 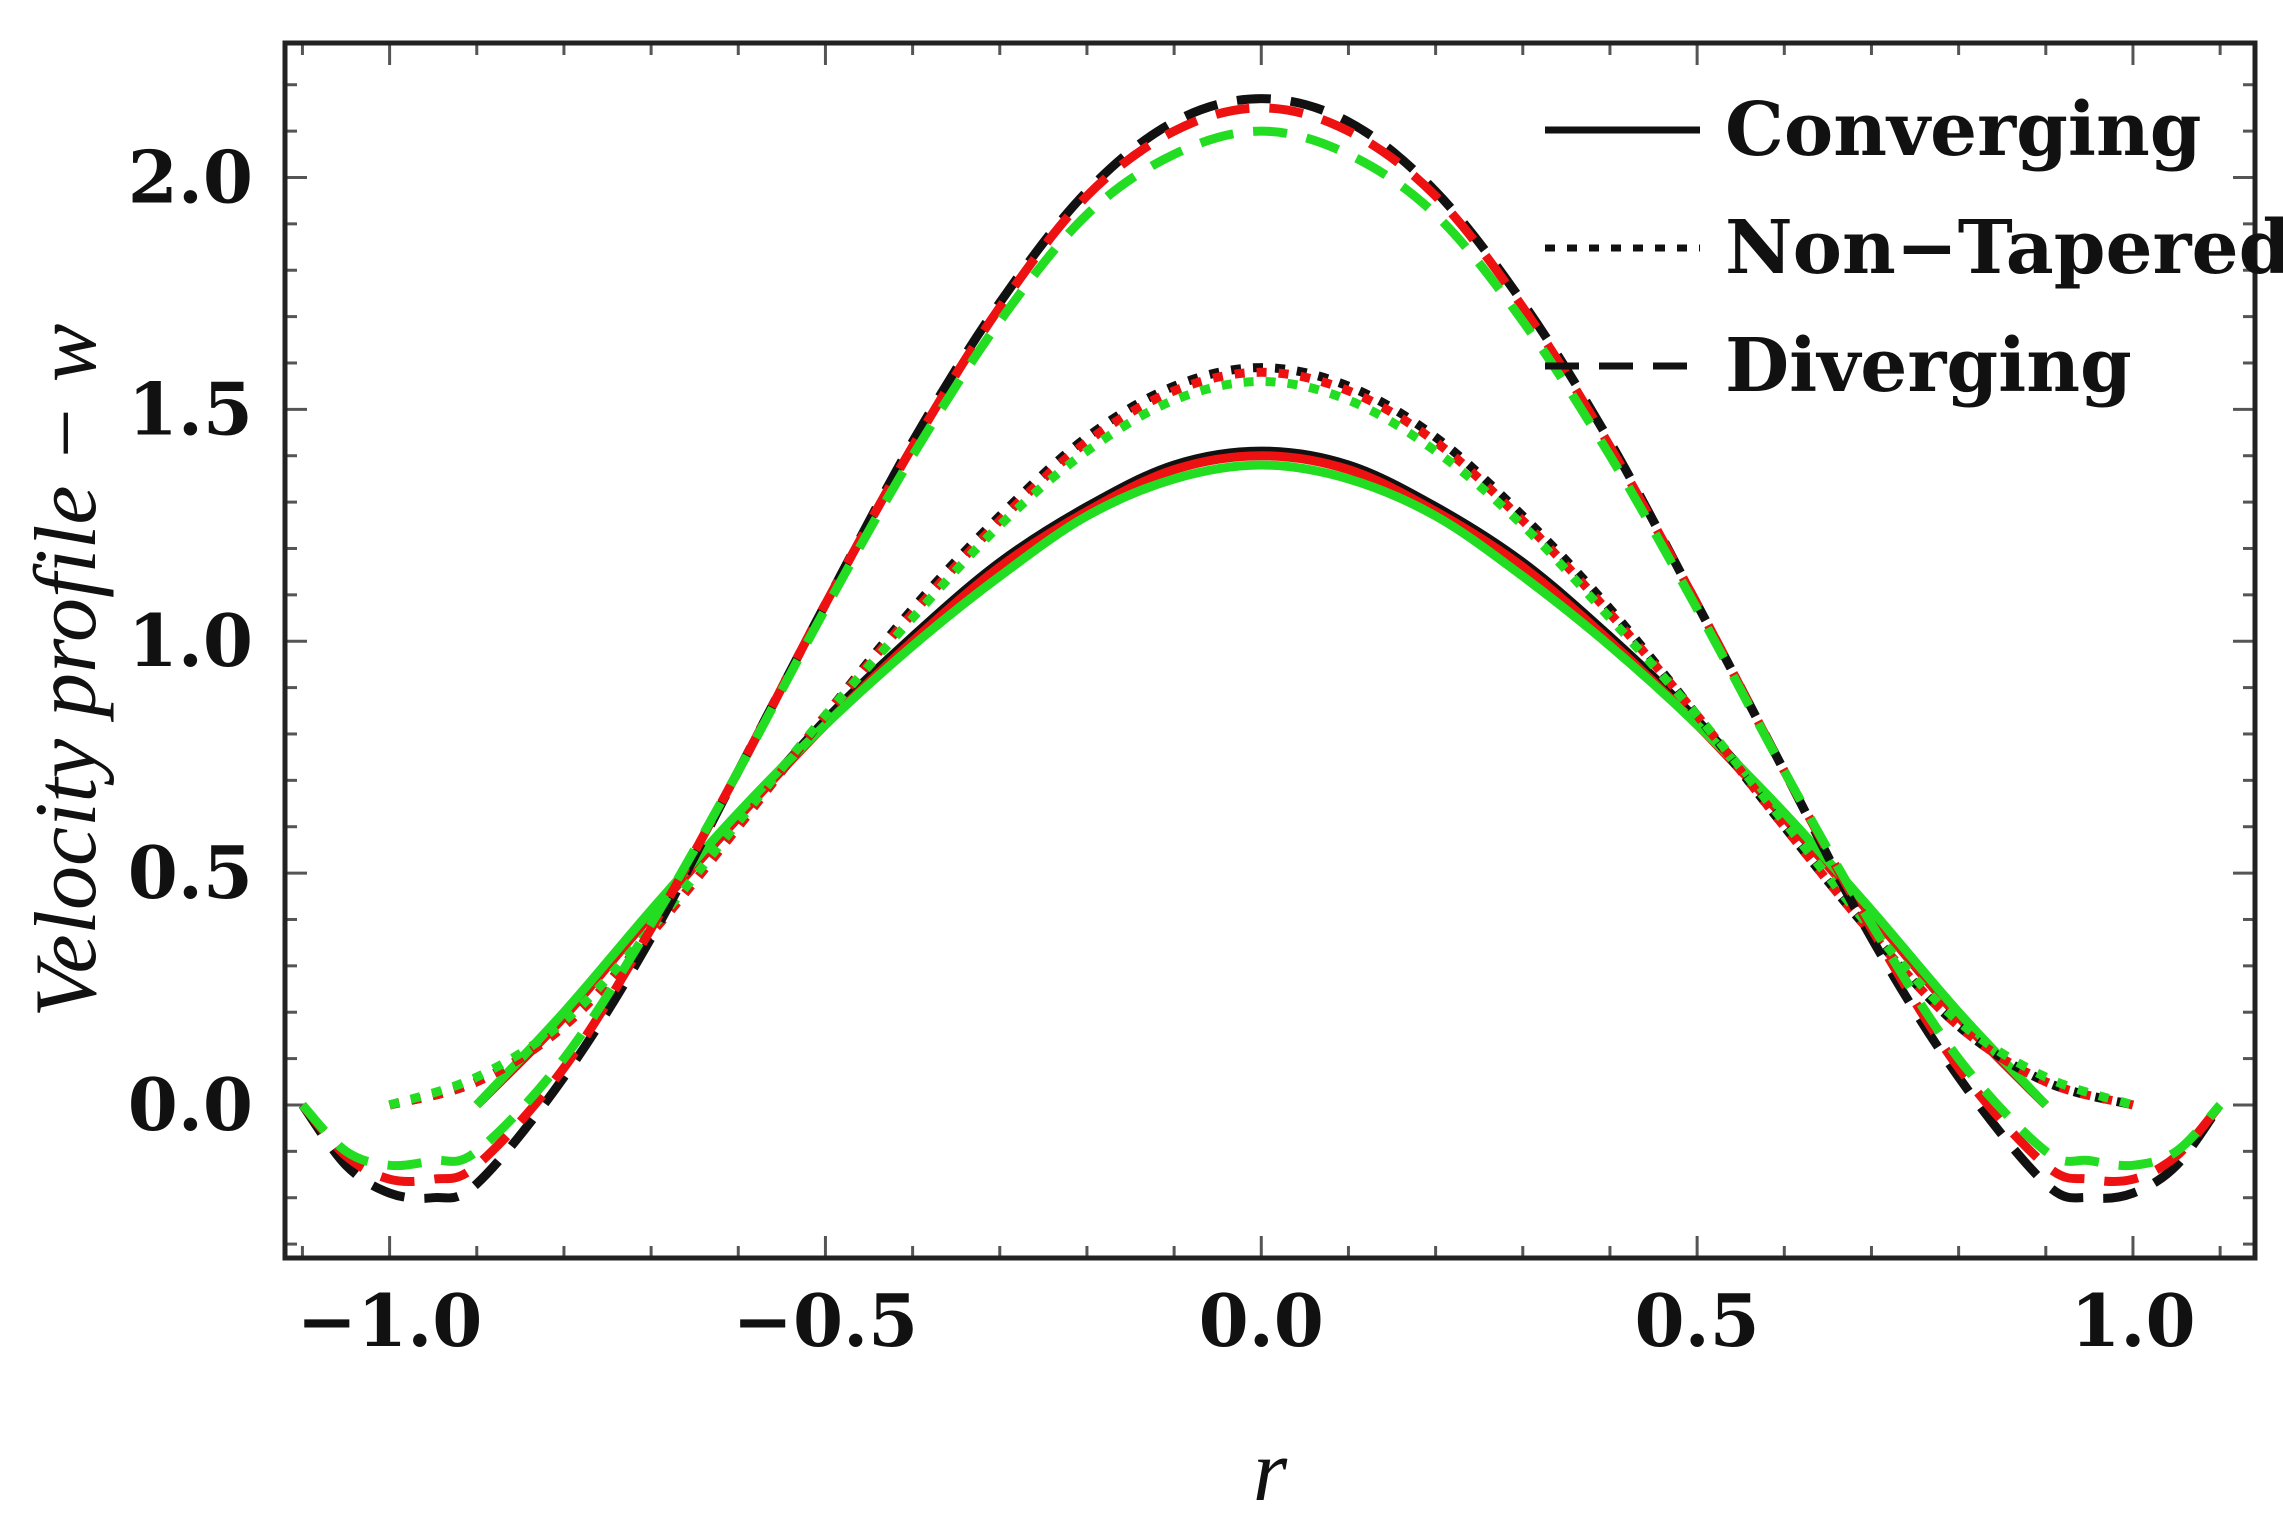 What do you see at coordinates (1928, 366) in the screenshot?
I see `legend-label: Diverging` at bounding box center [1928, 366].